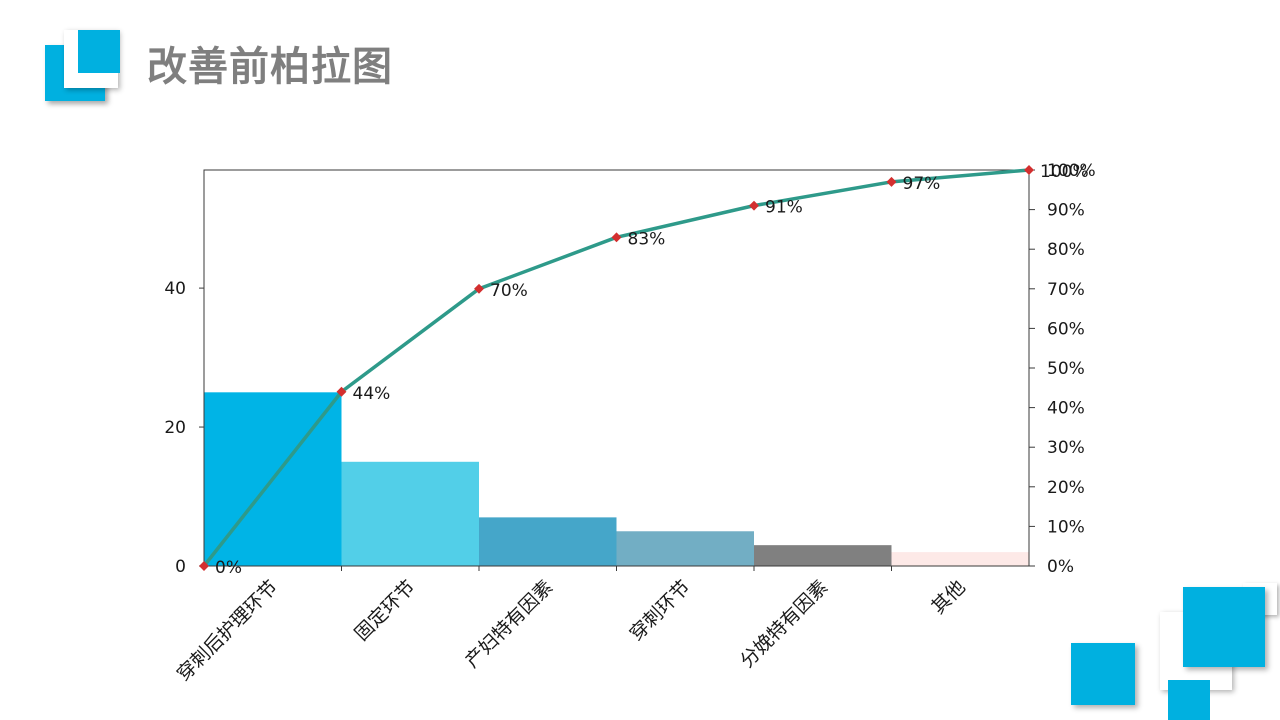 The height and width of the screenshot is (720, 1280). What do you see at coordinates (175, 289) in the screenshot?
I see `y-tick-label: 40` at bounding box center [175, 289].